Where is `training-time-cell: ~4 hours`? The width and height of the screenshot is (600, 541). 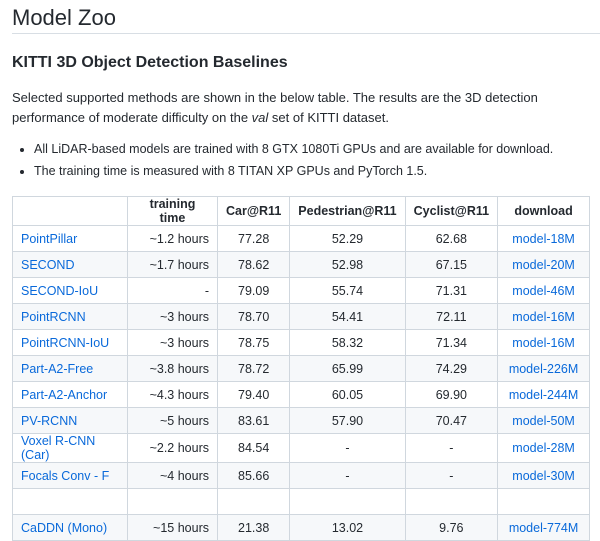 training-time-cell: ~4 hours is located at coordinates (172, 475).